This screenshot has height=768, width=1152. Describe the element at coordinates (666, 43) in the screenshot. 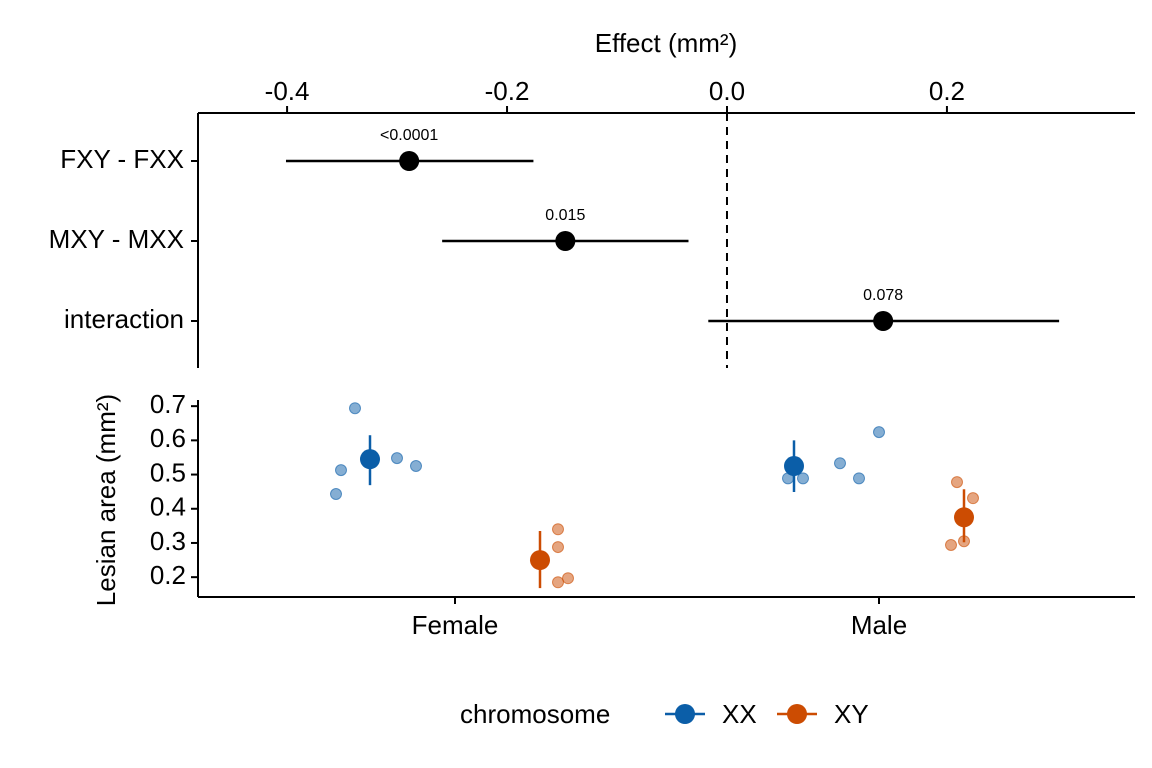

I see `x-axis-title: Effect (mm²)` at that location.